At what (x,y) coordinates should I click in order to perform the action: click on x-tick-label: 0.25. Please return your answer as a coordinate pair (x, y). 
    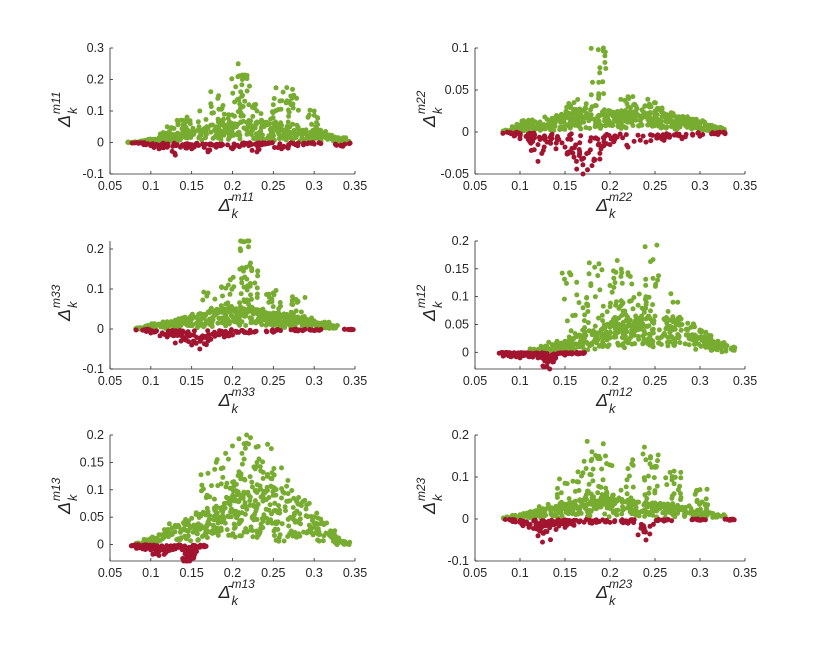
    Looking at the image, I should click on (655, 381).